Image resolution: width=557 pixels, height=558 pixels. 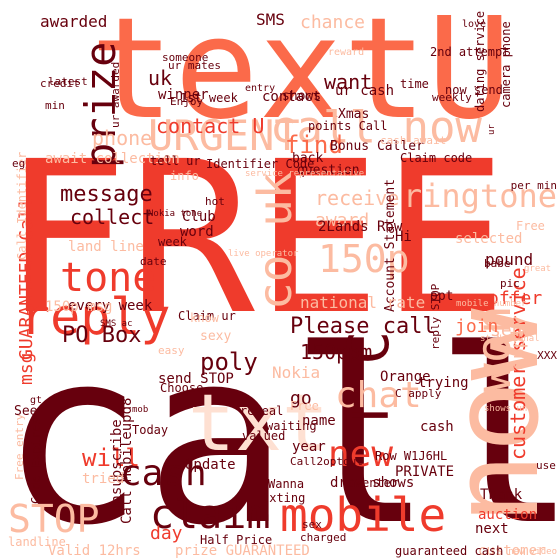 I want to click on cloud-word: week, so click(x=172, y=242).